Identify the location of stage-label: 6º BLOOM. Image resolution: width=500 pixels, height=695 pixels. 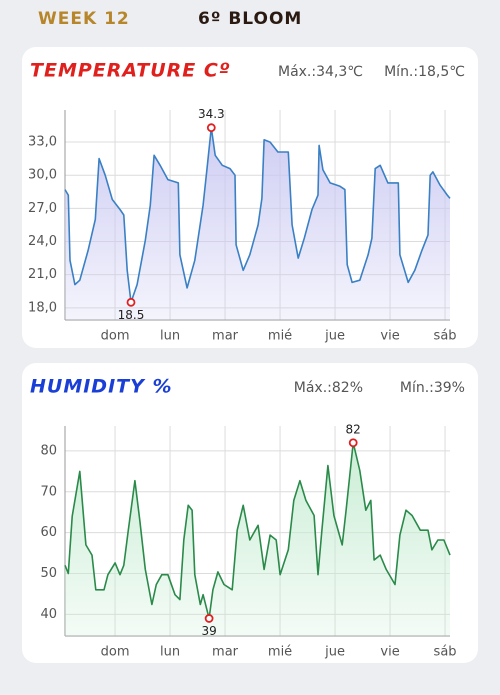
(250, 19).